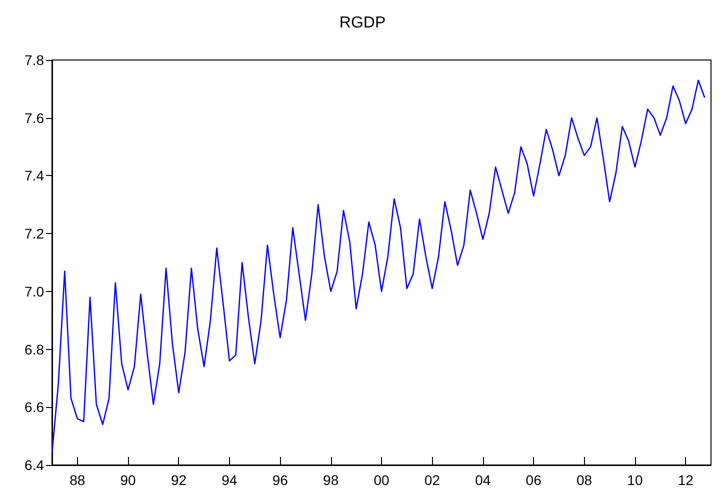 This screenshot has height=500, width=725. What do you see at coordinates (635, 480) in the screenshot?
I see `x-tick-label: 10` at bounding box center [635, 480].